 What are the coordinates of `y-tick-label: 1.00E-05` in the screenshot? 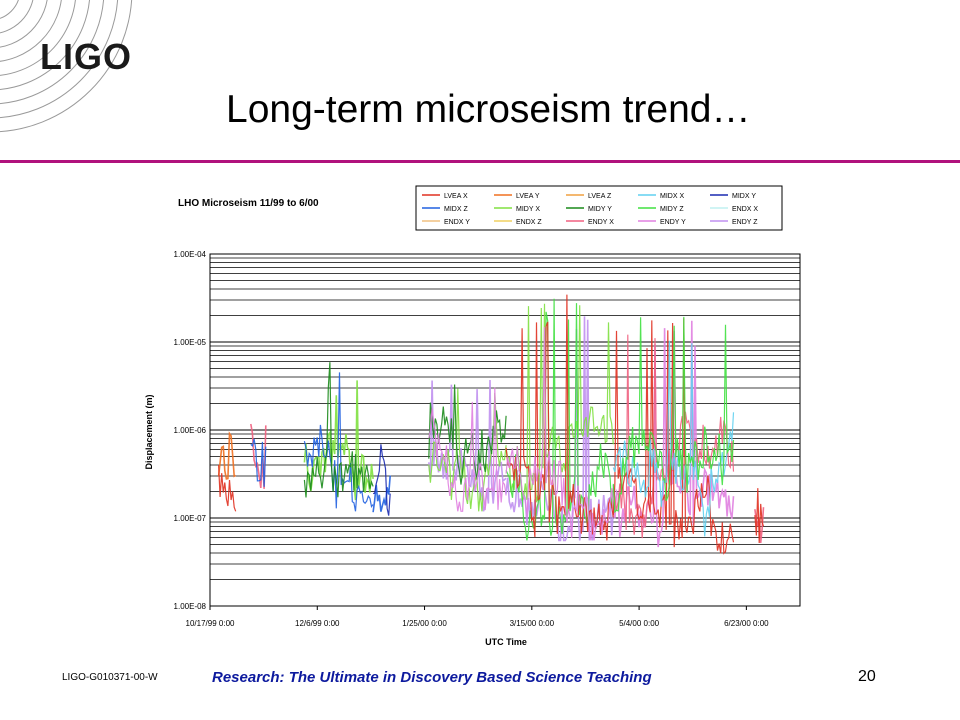 It's located at (190, 342).